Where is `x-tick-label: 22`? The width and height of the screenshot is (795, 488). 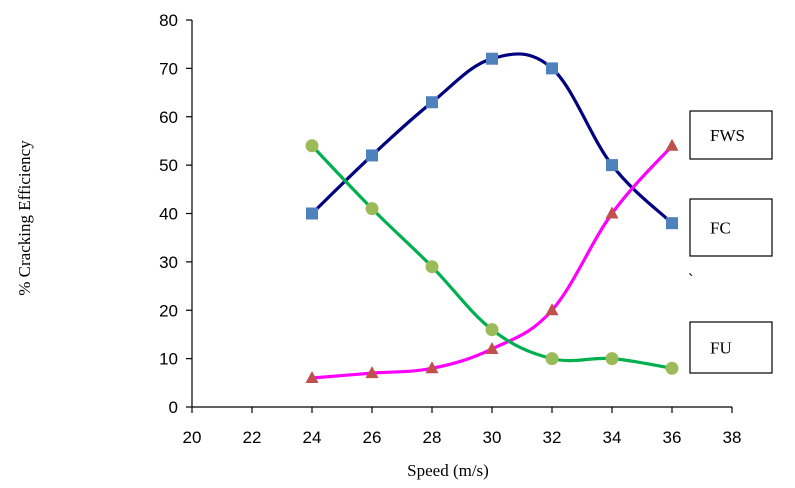 x-tick-label: 22 is located at coordinates (252, 437).